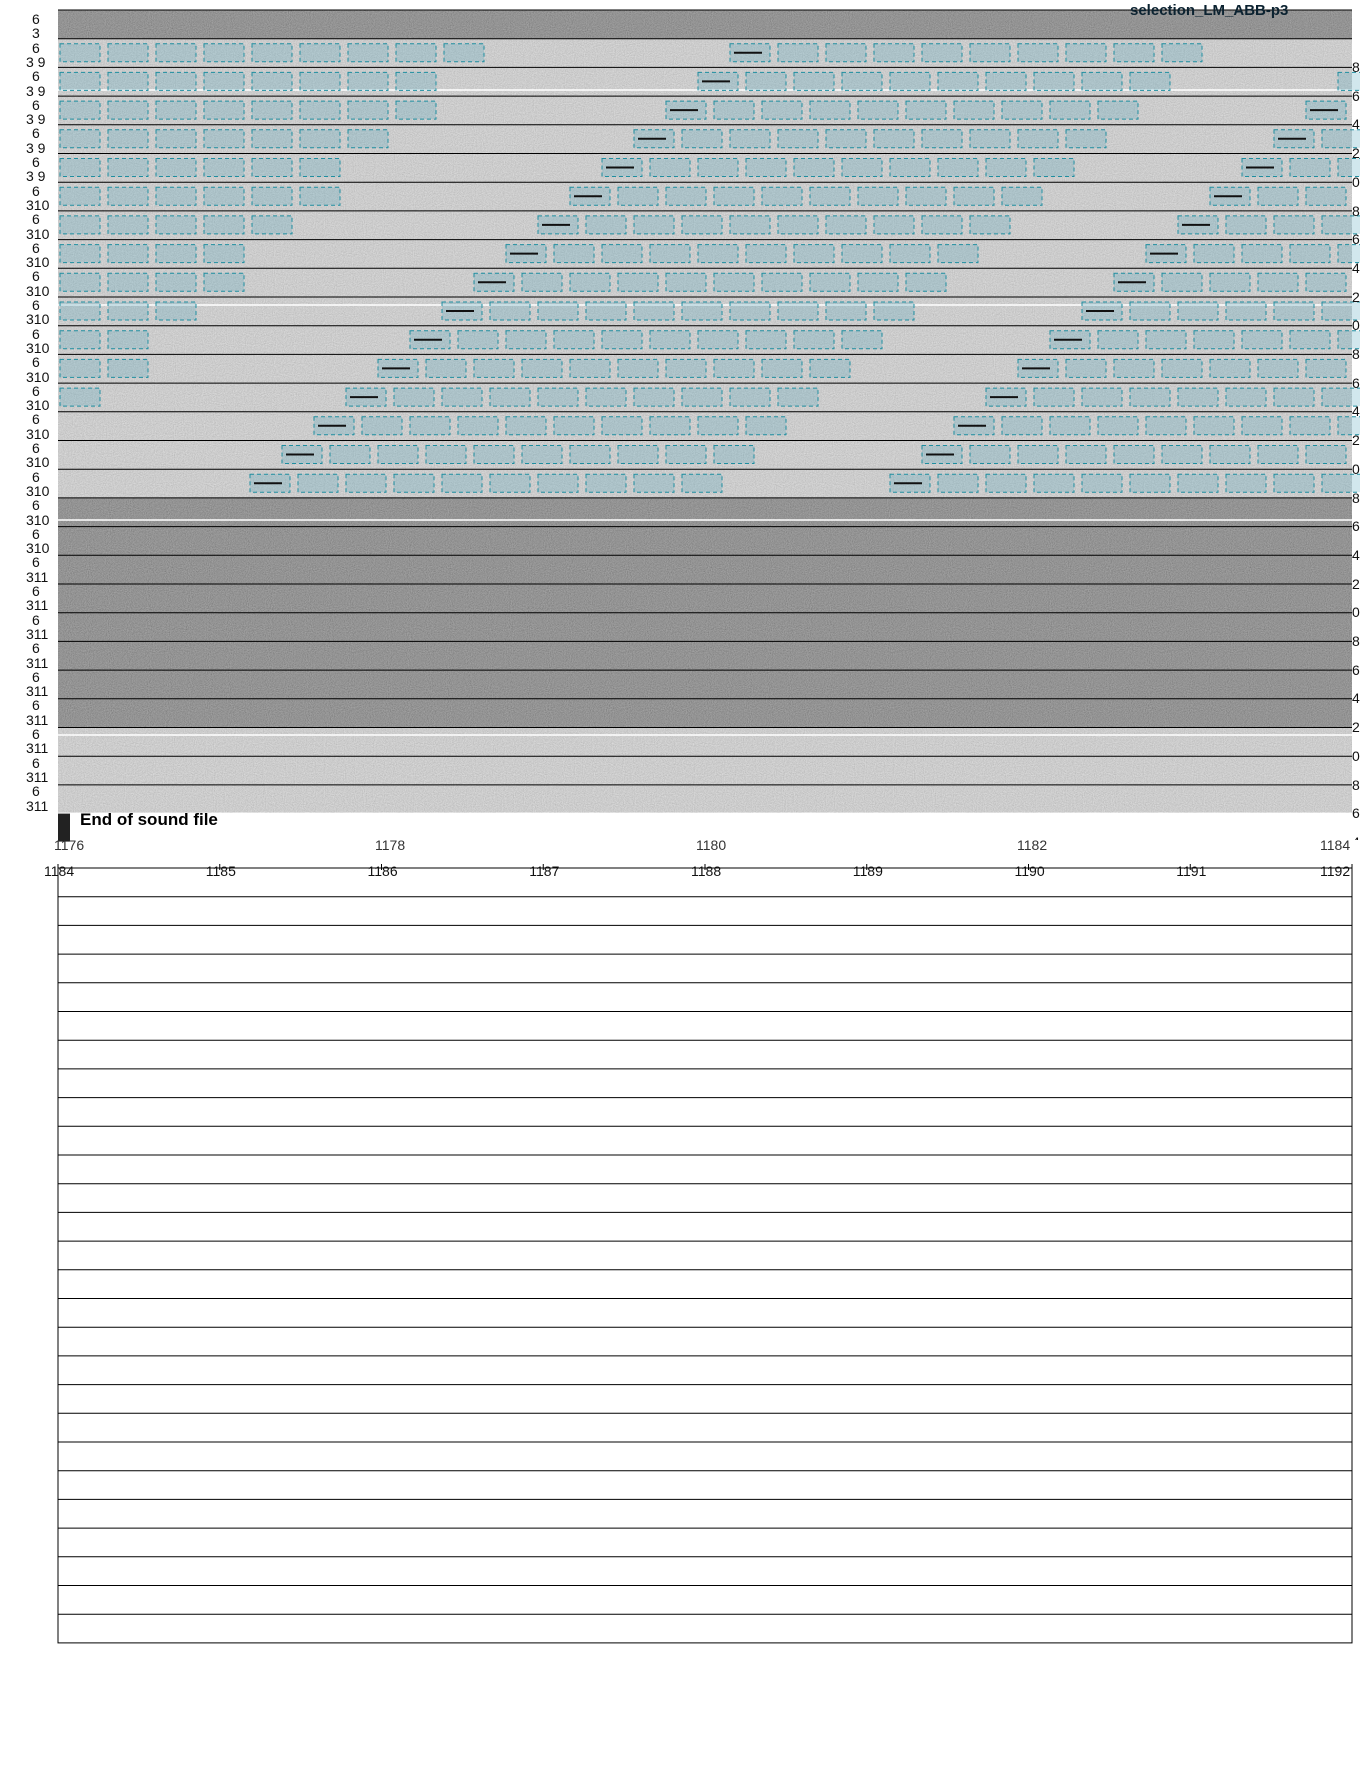  What do you see at coordinates (1356, 420) in the screenshot?
I see `right-row-labels: 8 6 4 2 0 8 6 4 2 0 8 6 4 2 0 8 6 4 2 0 8 6 4 2 0 8 6 4` at bounding box center [1356, 420].